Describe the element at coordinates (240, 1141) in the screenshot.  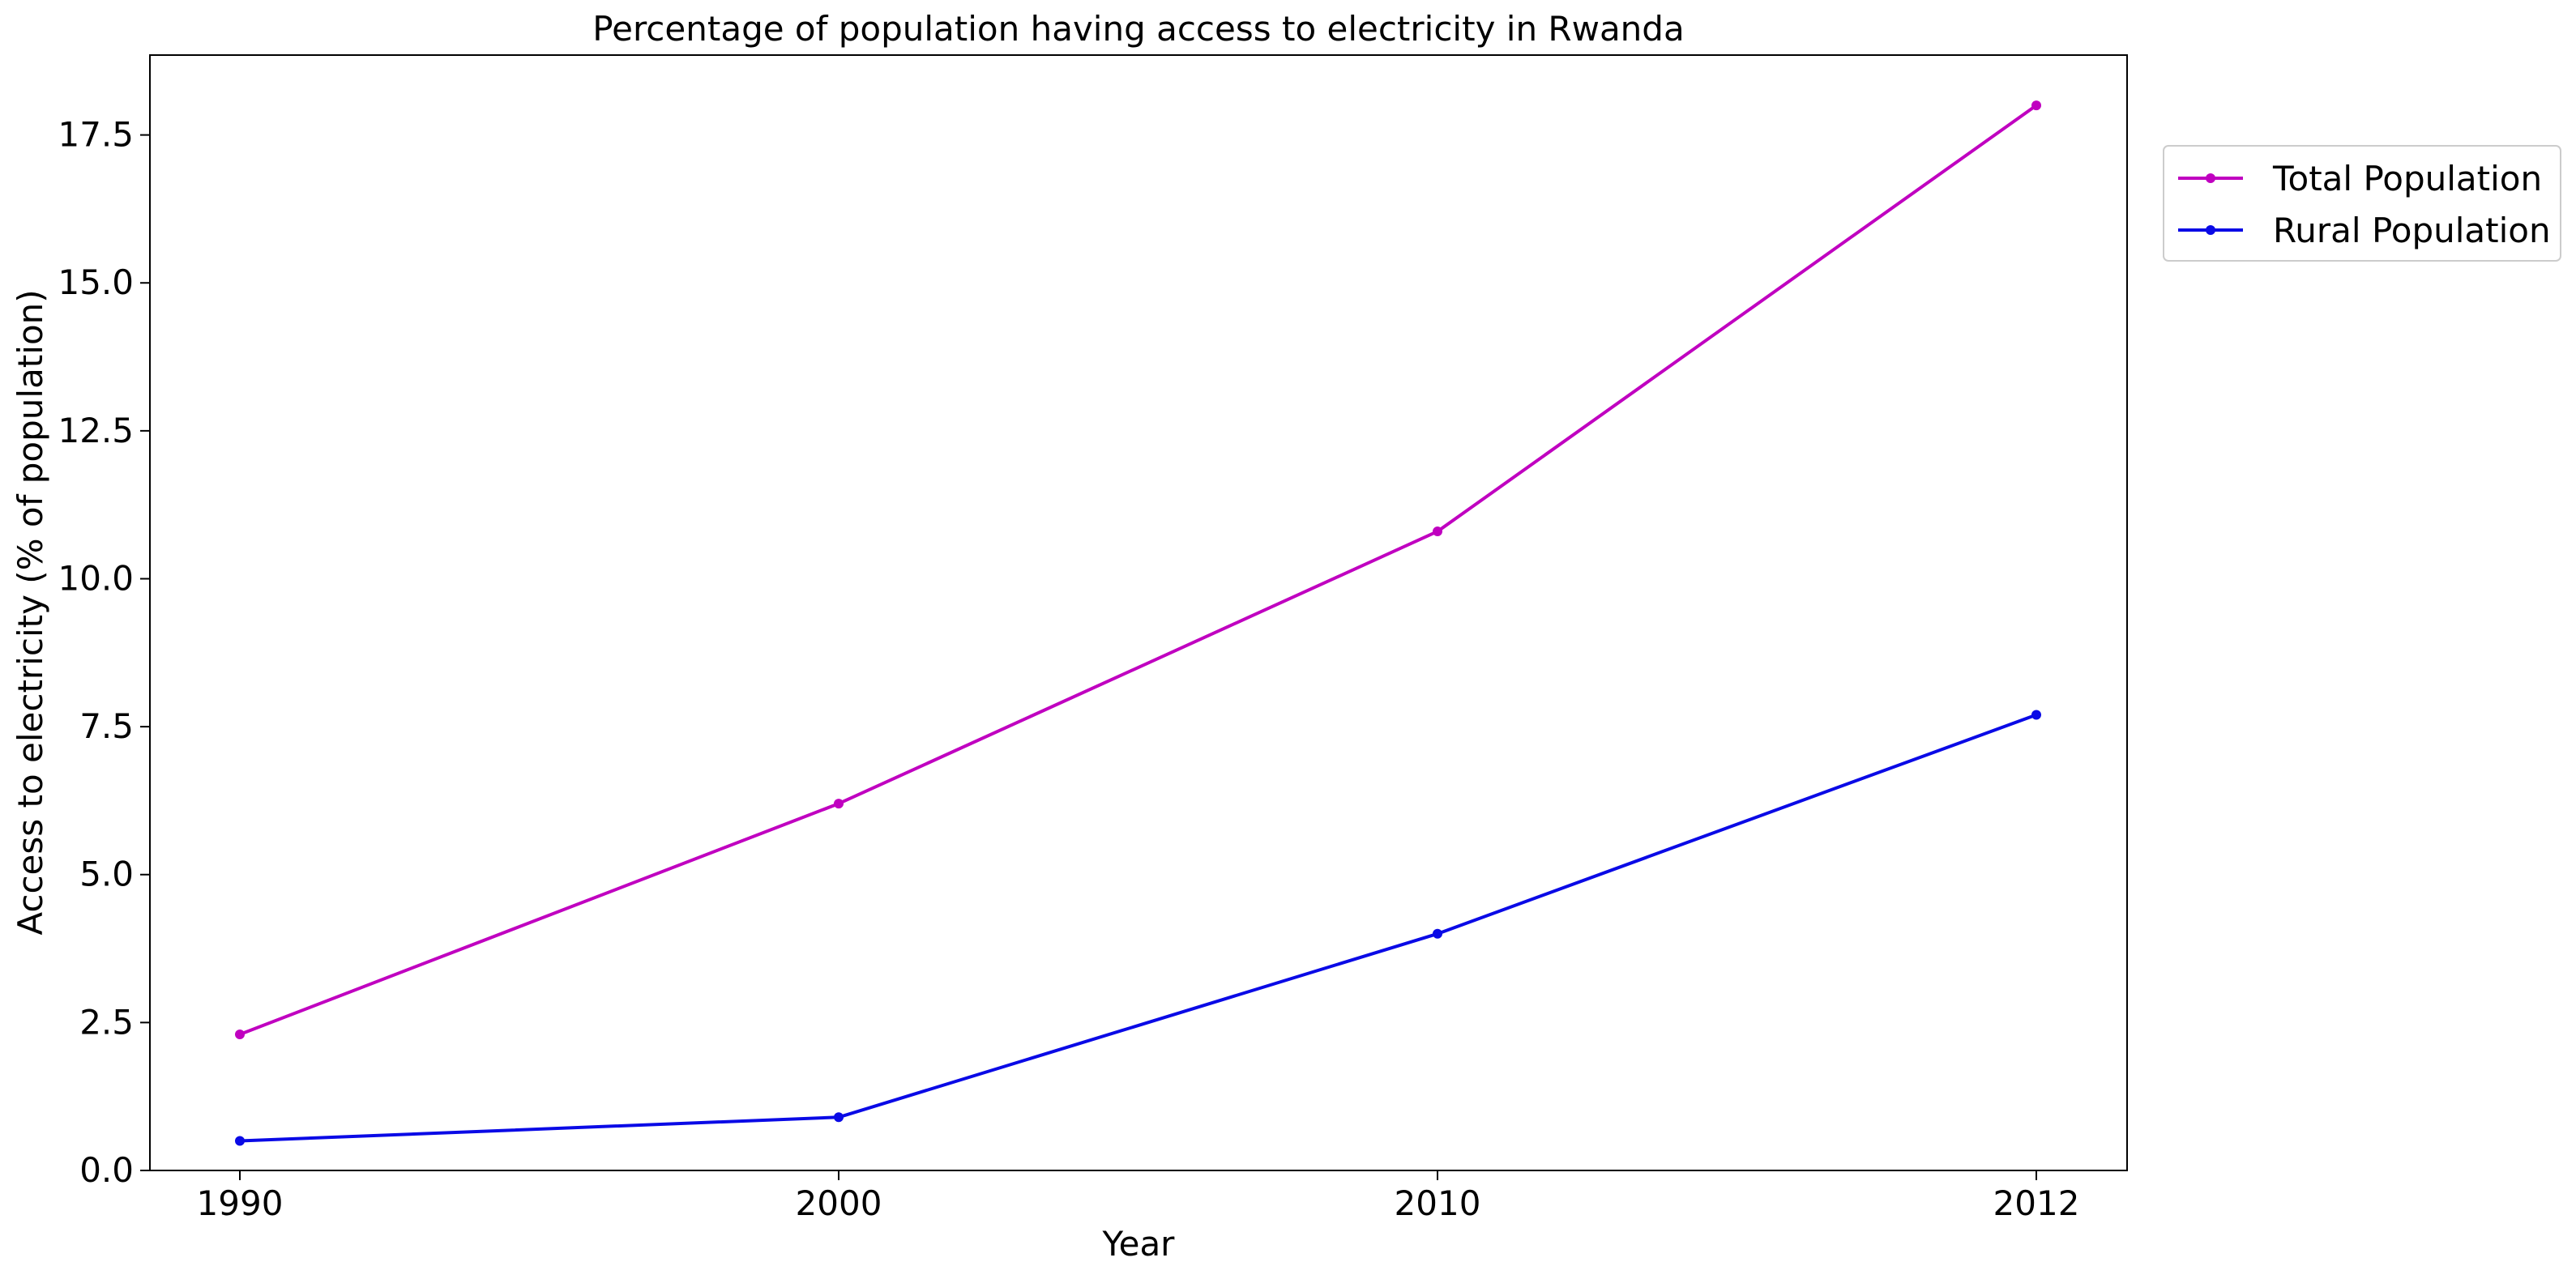
I see `data-point-rural-1990` at that location.